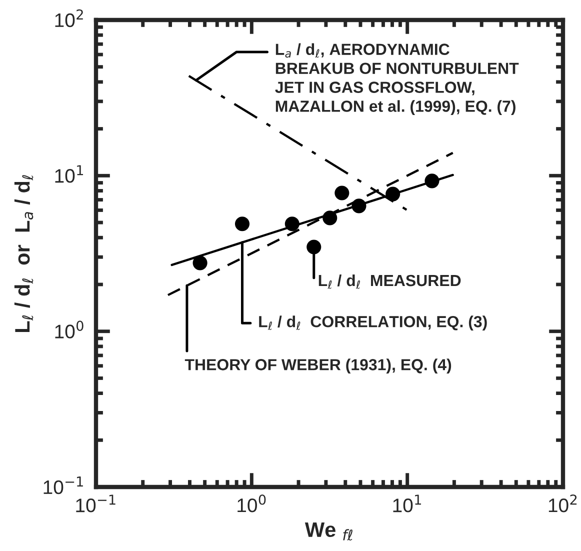 This screenshot has height=551, width=581. I want to click on x-tick-label: 10$^{0}$, so click(252, 503).